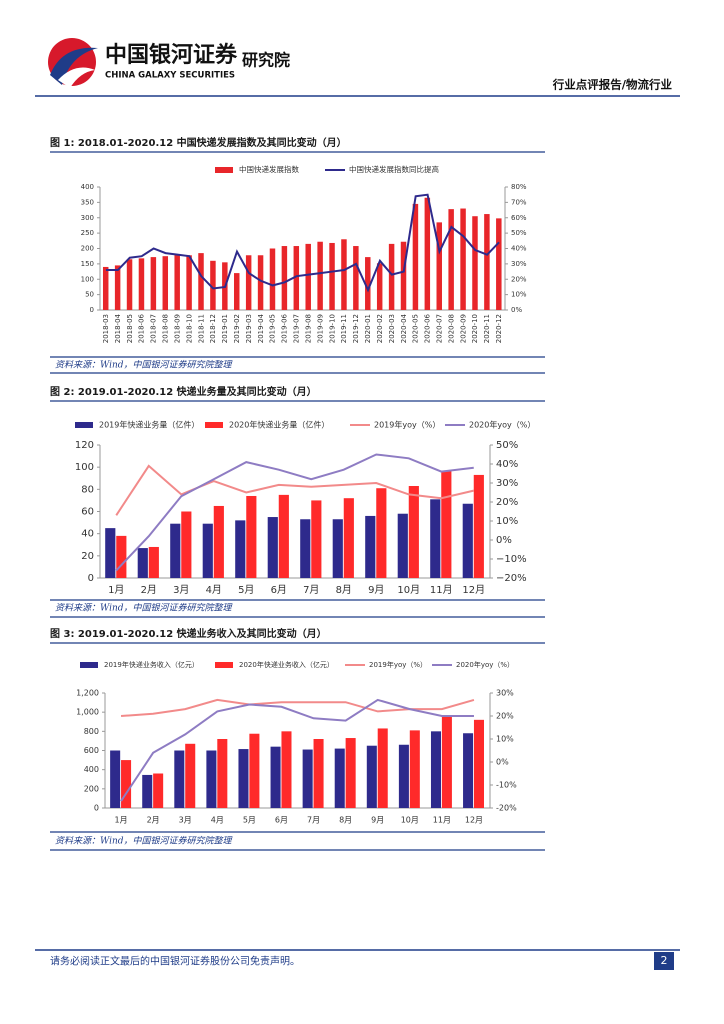 The image size is (724, 1024). What do you see at coordinates (297, 707) in the screenshot?
I see `line-series` at bounding box center [297, 707].